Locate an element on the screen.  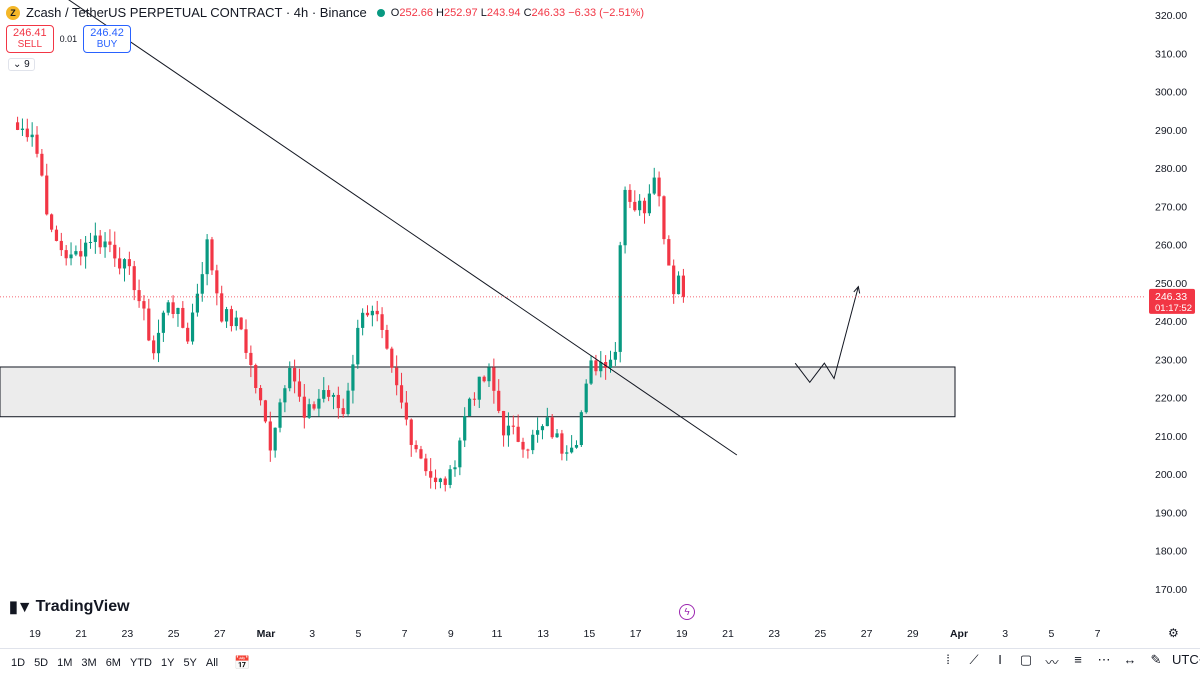
timeframe-1y: 1Y is located at coordinates (167, 662).